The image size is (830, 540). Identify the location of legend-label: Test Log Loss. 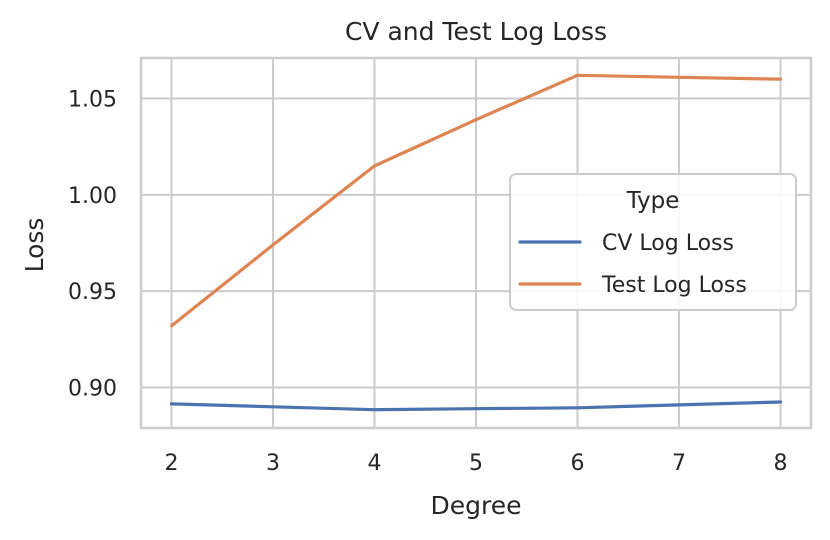
(674, 285).